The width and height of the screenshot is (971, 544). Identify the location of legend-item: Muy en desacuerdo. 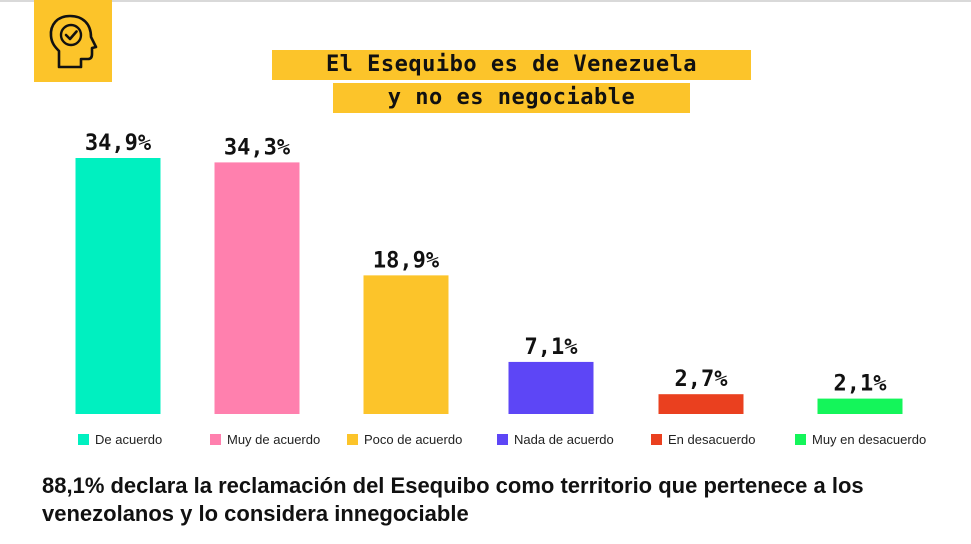
(860, 440).